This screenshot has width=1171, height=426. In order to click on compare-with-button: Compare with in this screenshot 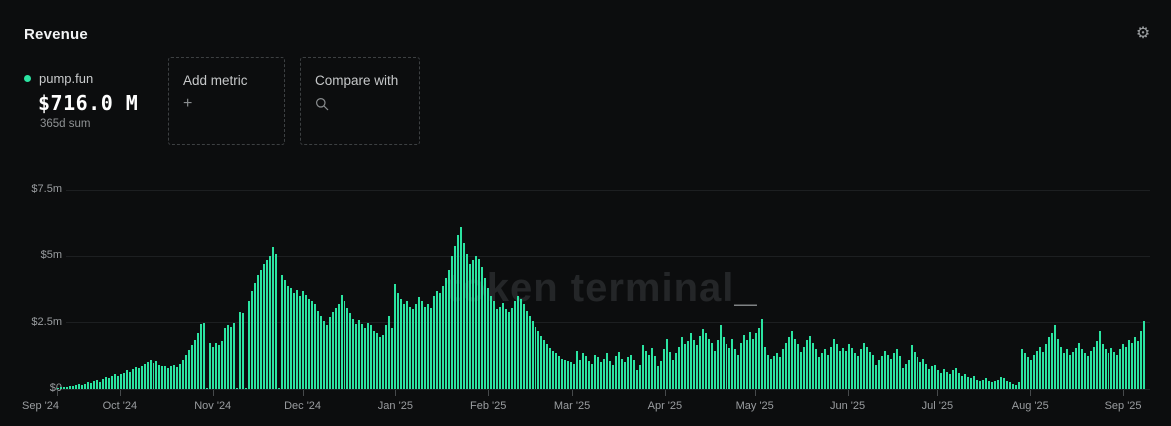, I will do `click(360, 101)`.